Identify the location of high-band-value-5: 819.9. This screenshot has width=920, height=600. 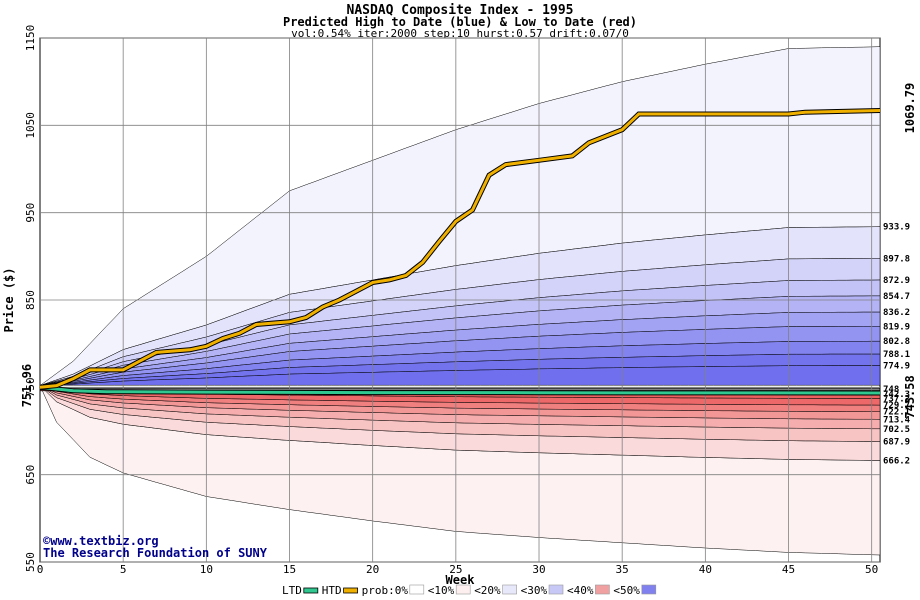
(896, 327).